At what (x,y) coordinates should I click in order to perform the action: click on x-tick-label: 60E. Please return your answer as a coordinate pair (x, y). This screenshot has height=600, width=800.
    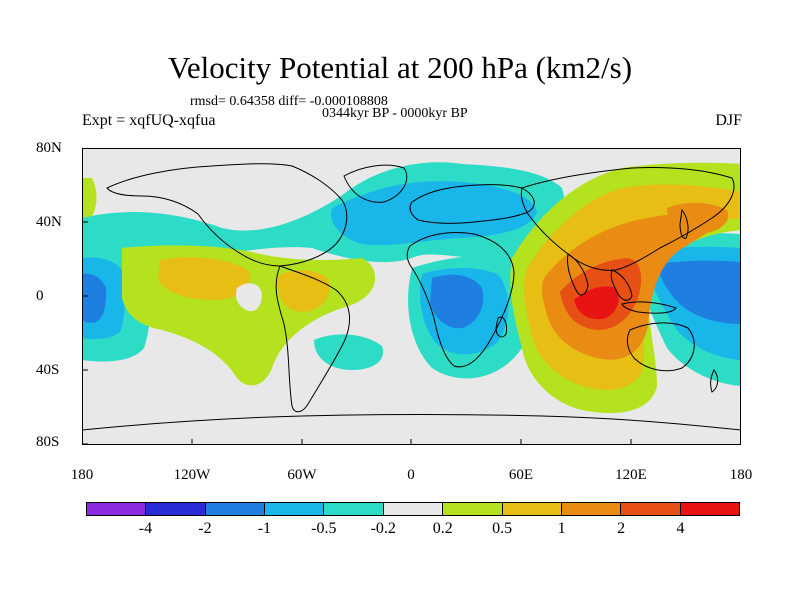
    Looking at the image, I should click on (521, 475).